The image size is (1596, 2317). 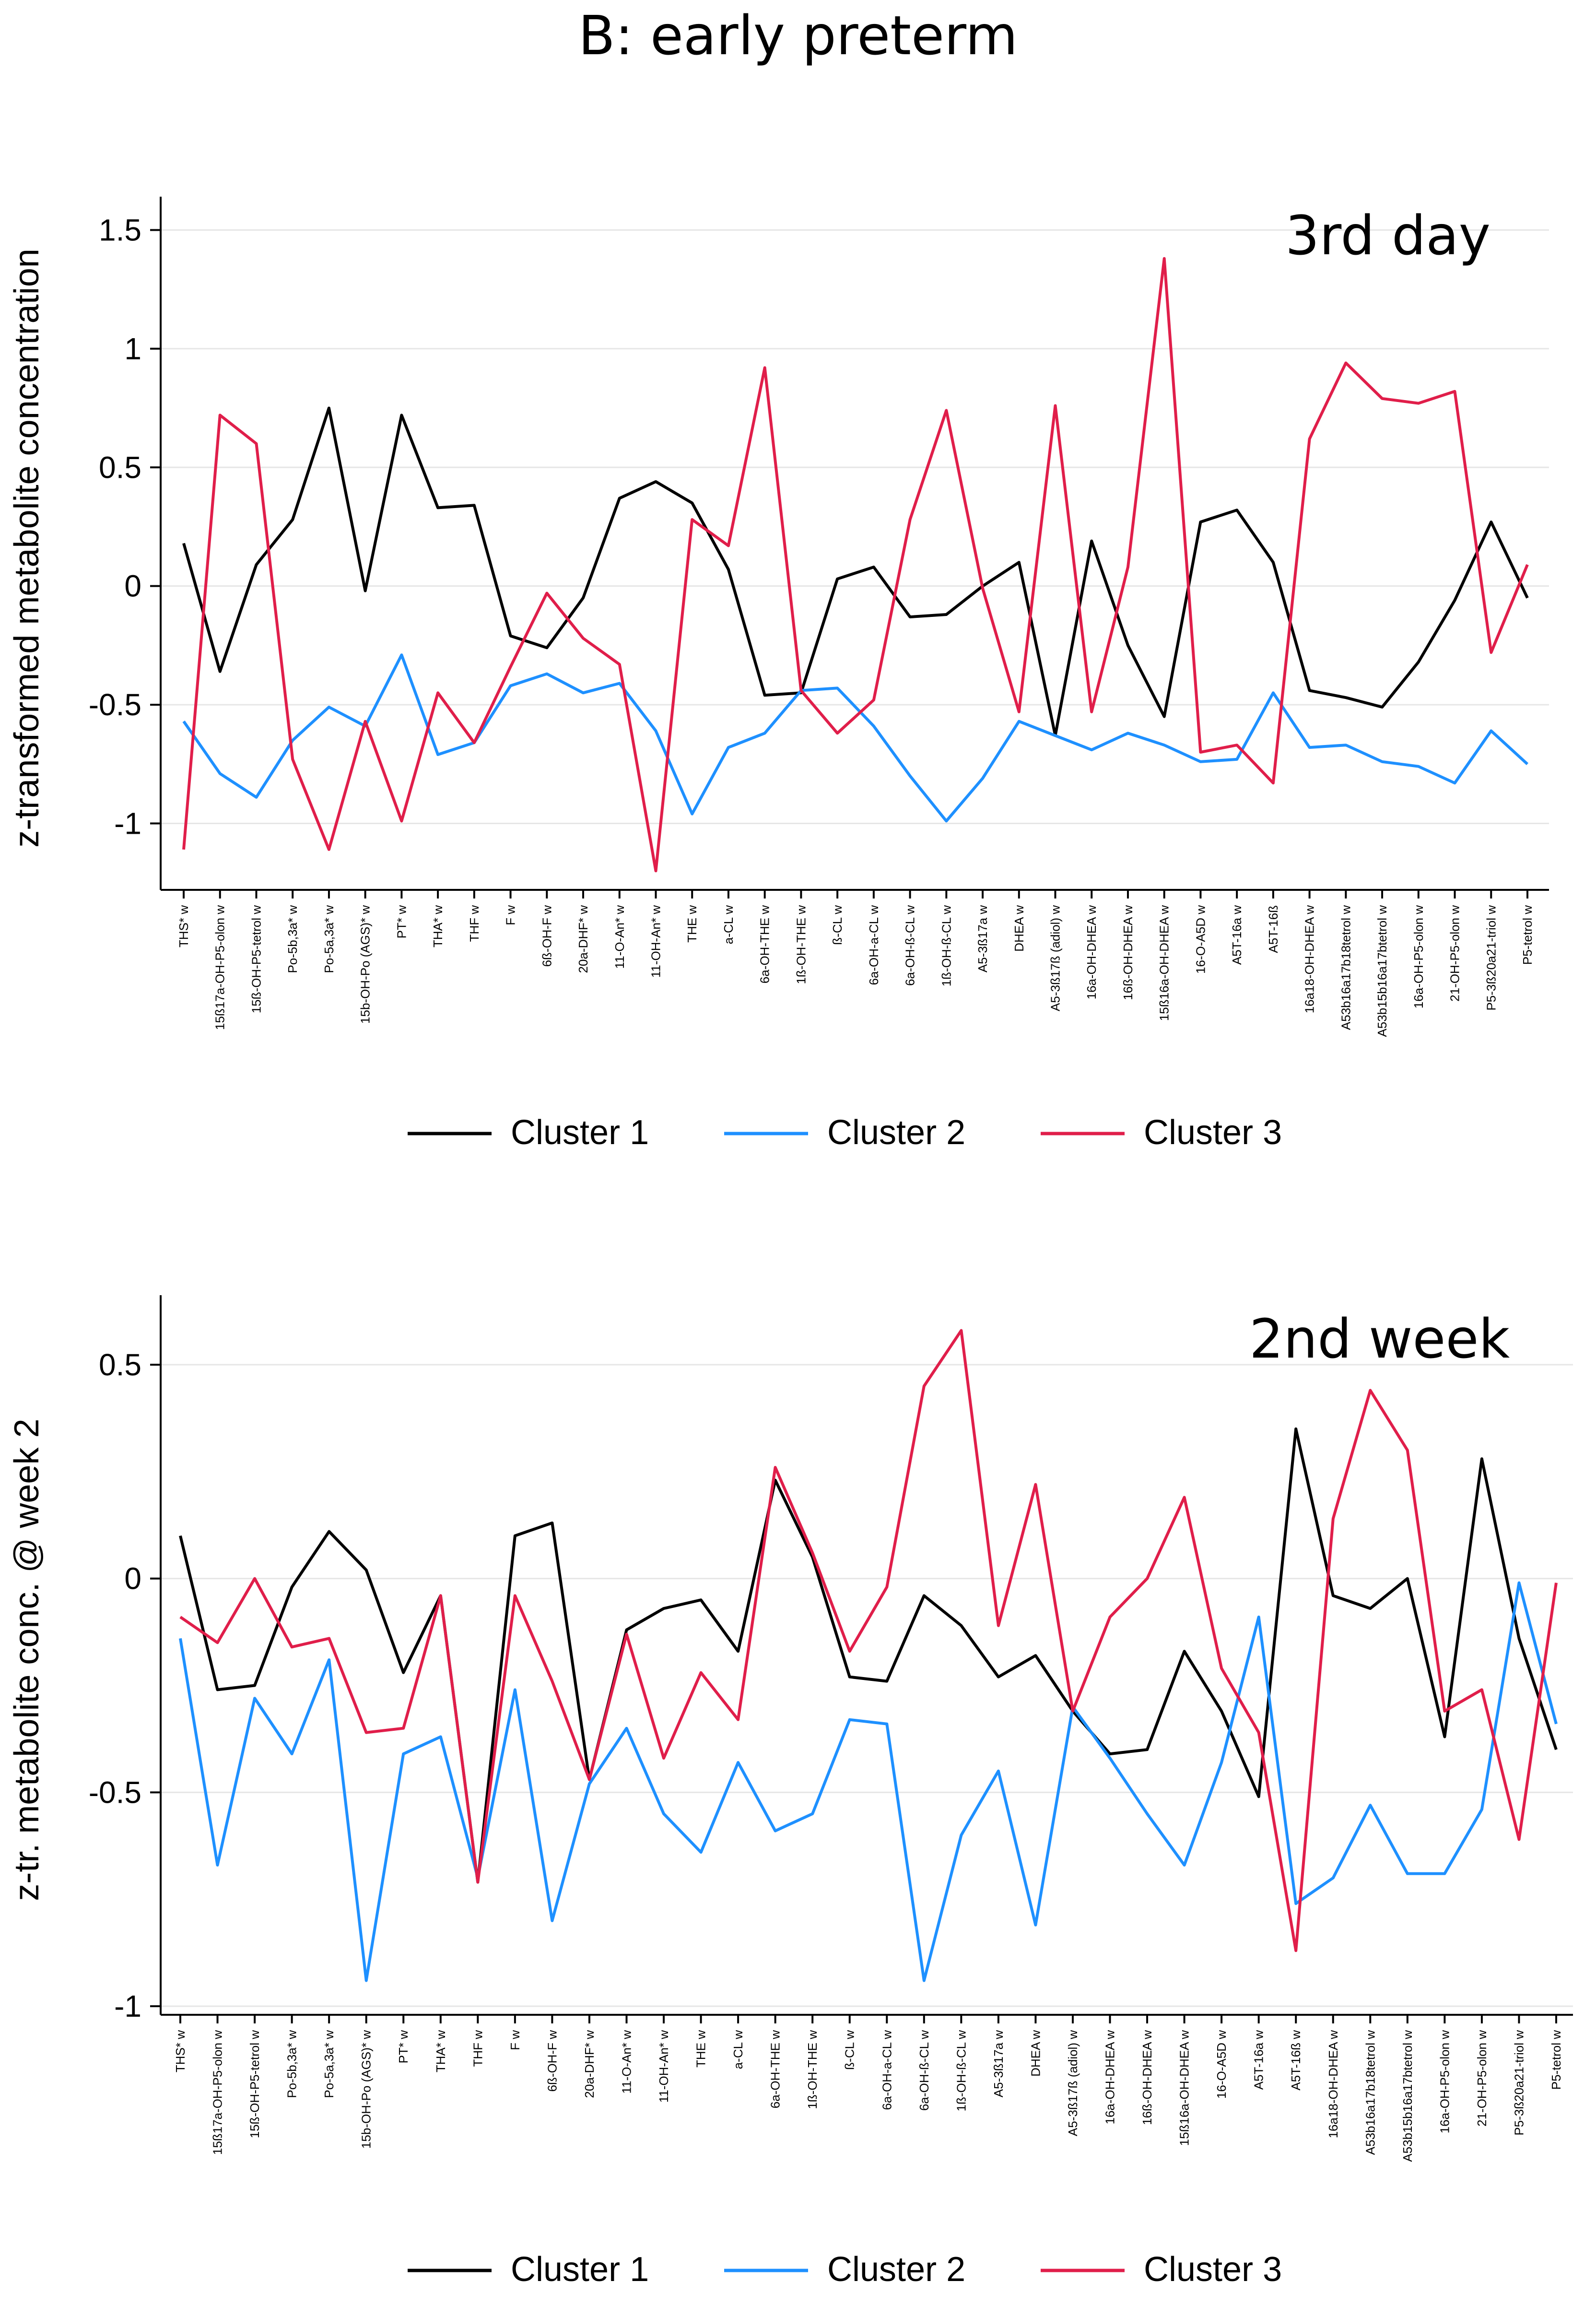 I want to click on panel-label: 2nd week, so click(x=1379, y=1340).